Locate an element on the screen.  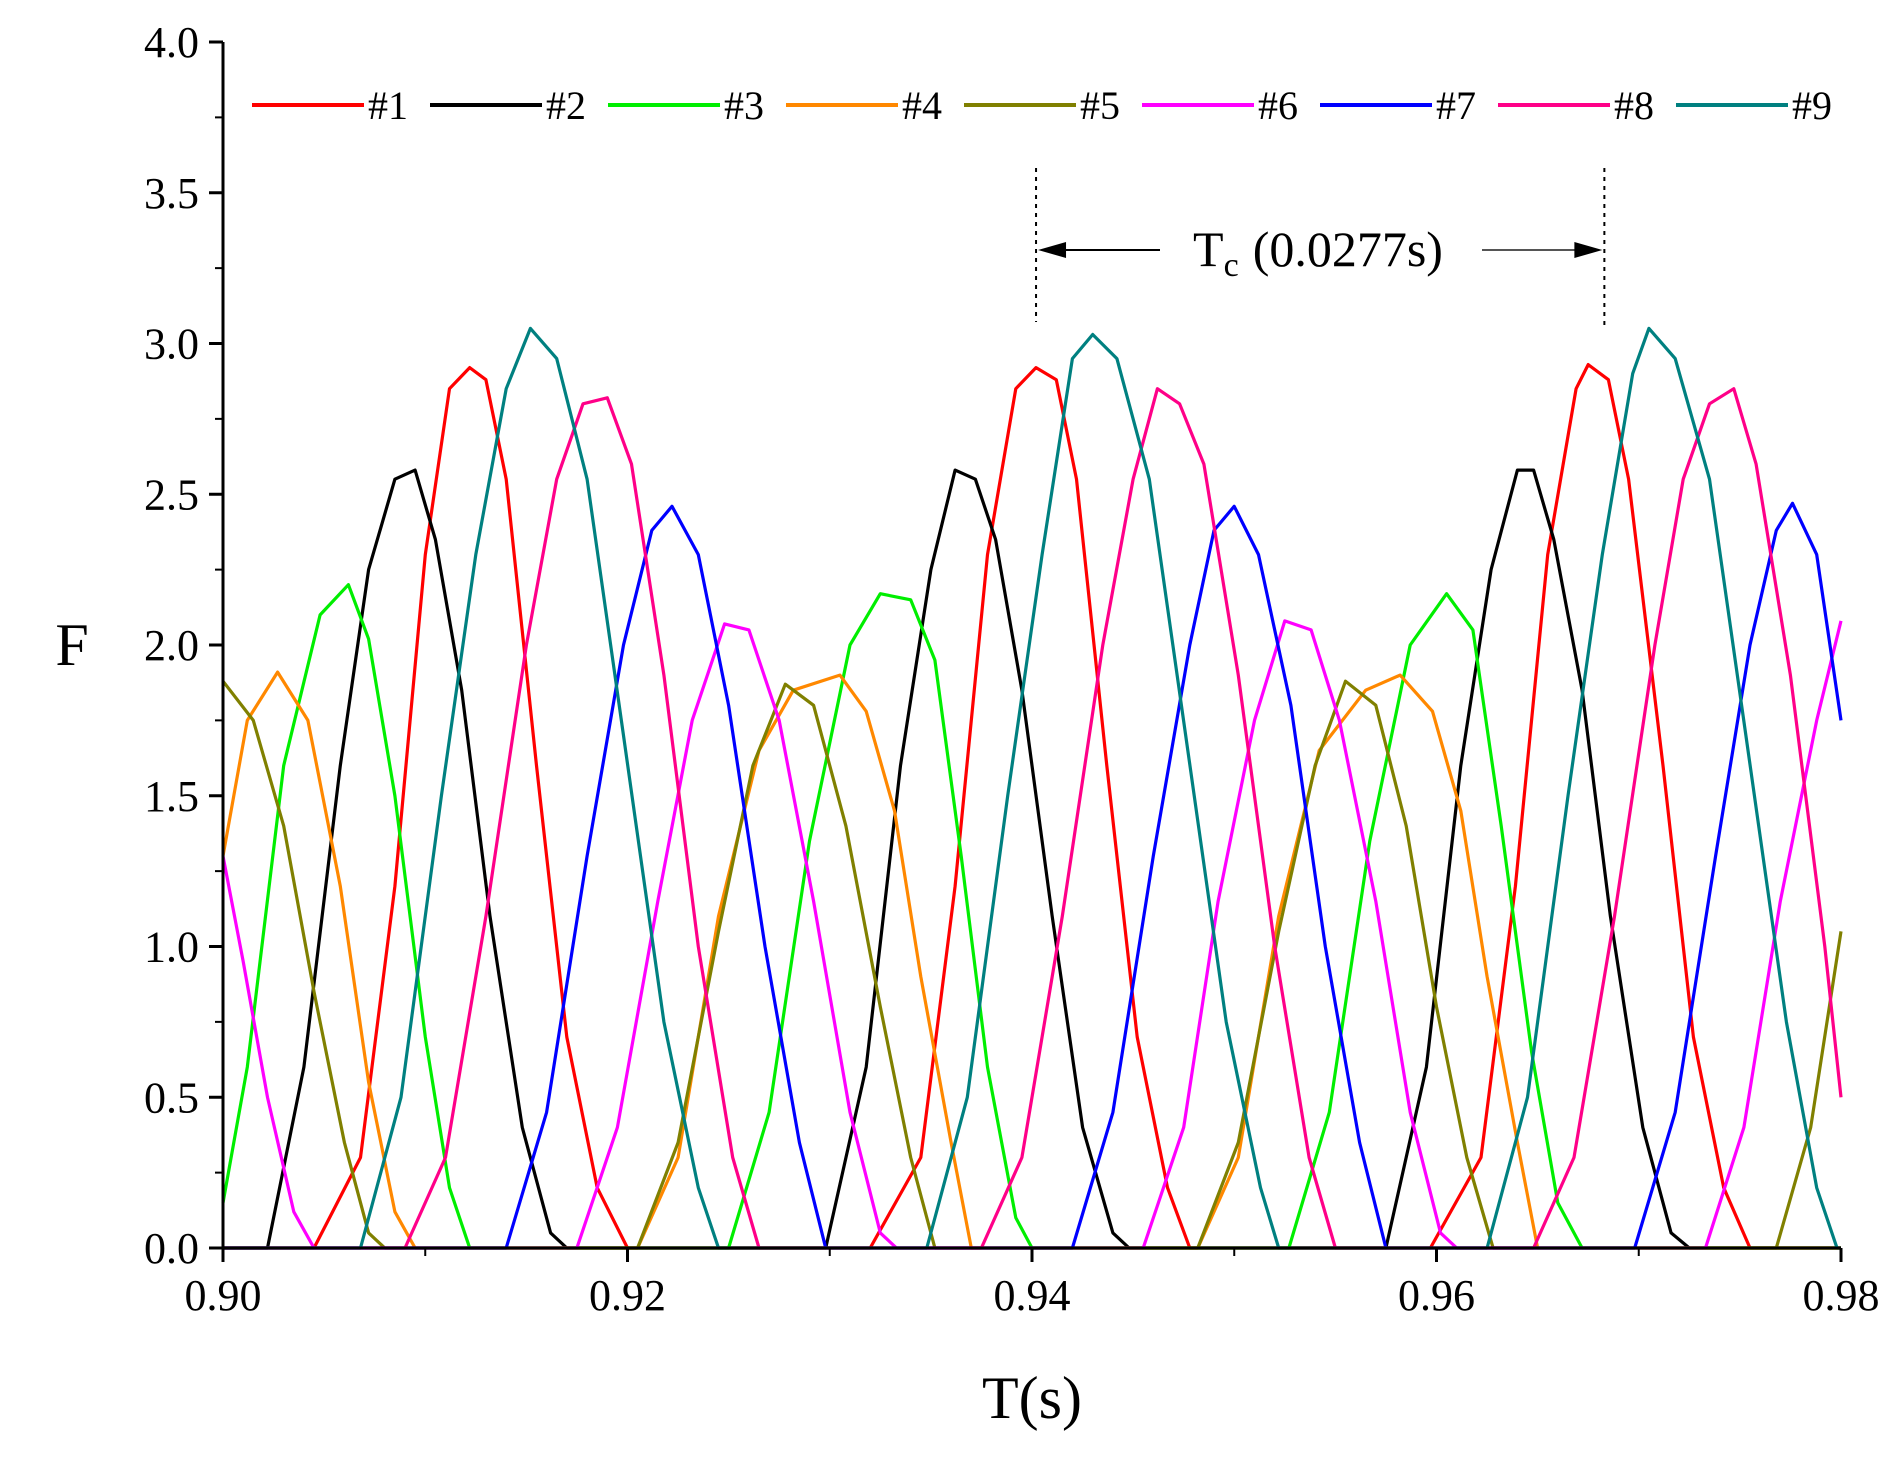
annotation-value: (0.0277s) is located at coordinates (1348, 249).